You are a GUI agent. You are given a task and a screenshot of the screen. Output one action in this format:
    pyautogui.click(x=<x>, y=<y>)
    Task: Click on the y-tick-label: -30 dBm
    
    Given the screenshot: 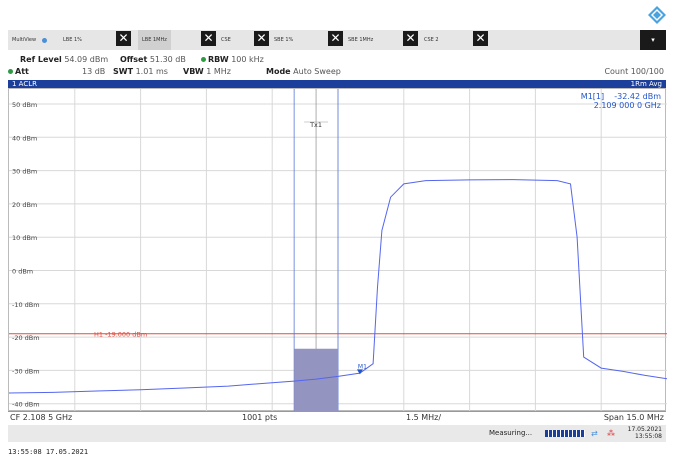 What is the action you would take?
    pyautogui.click(x=26, y=371)
    